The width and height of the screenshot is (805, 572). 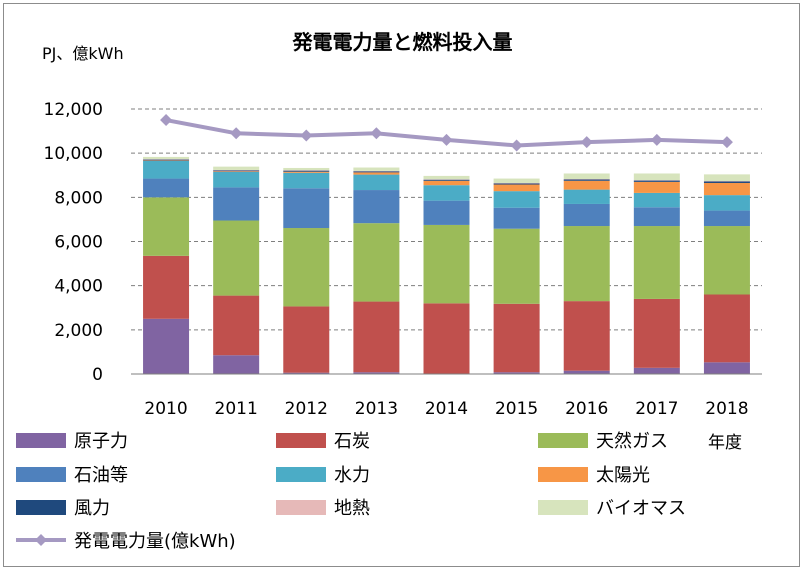 What do you see at coordinates (376, 409) in the screenshot?
I see `x-tick-label: 2013` at bounding box center [376, 409].